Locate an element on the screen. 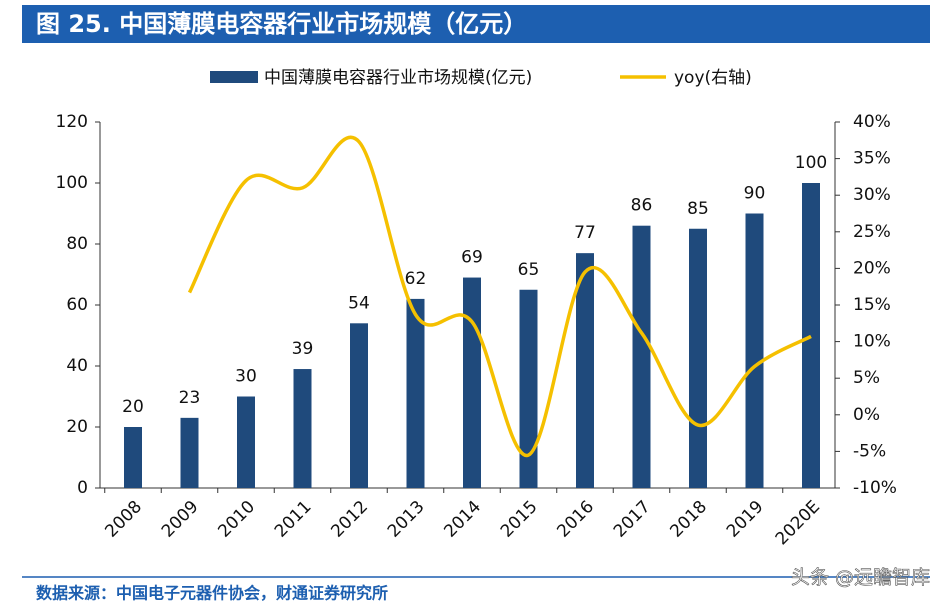 This screenshot has width=948, height=613. x-tick-label: 2008 is located at coordinates (123, 519).